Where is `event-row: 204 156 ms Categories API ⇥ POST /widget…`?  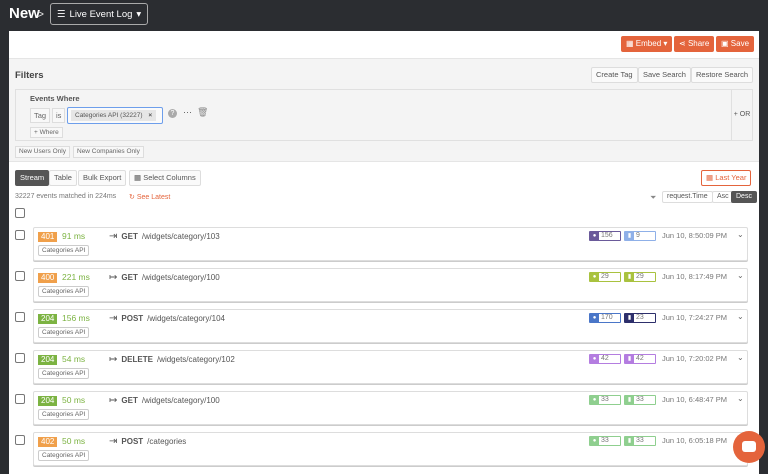
event-row: 204 156 ms Categories API ⇥ POST /widget… is located at coordinates (390, 326).